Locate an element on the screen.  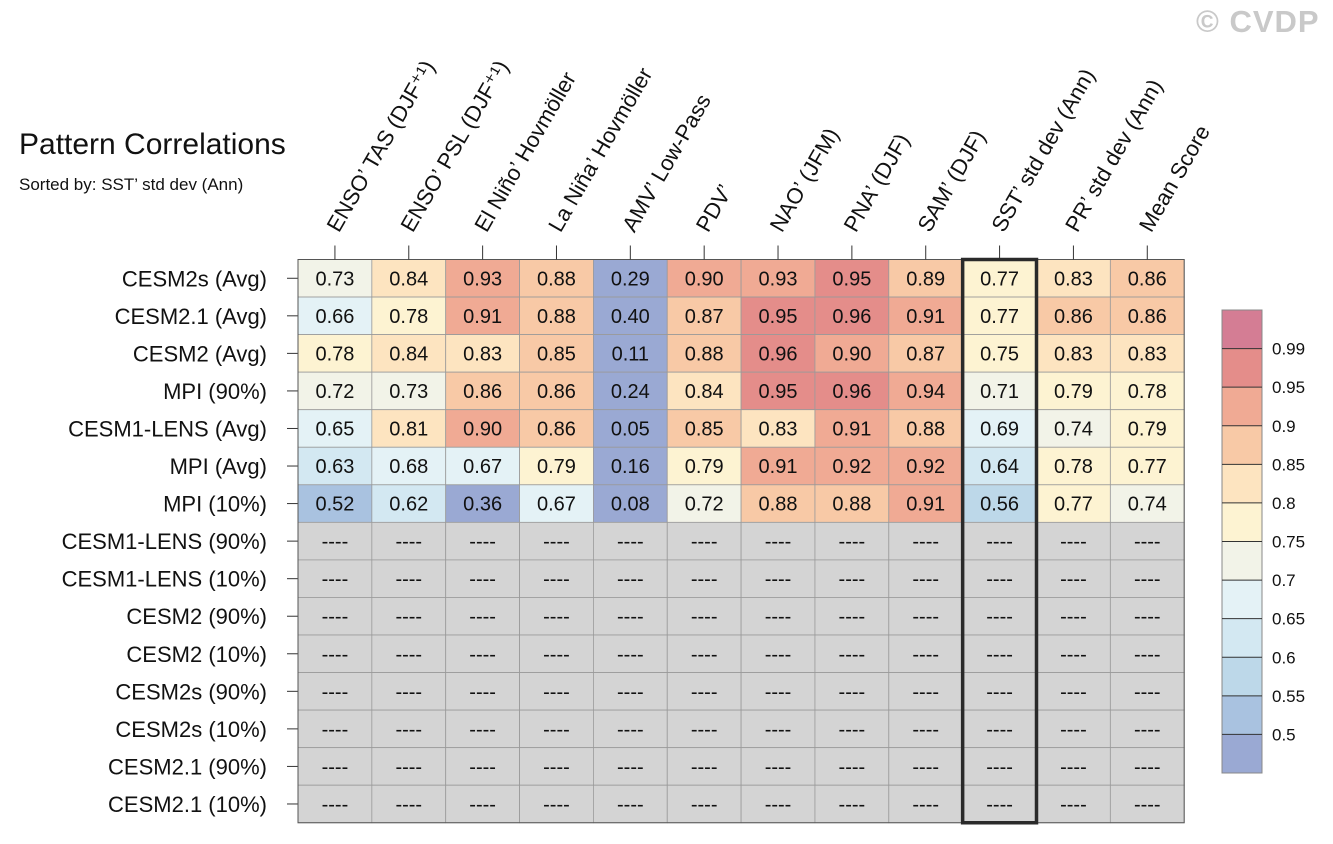
cell-value-label: 0.93 is located at coordinates (778, 279).